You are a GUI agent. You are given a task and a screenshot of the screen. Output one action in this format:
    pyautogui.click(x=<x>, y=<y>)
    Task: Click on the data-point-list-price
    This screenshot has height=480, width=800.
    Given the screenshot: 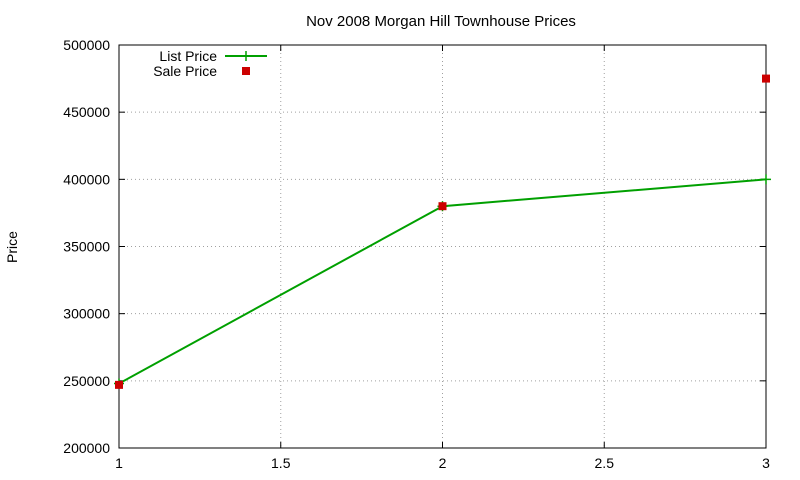 What is the action you would take?
    pyautogui.click(x=766, y=179)
    